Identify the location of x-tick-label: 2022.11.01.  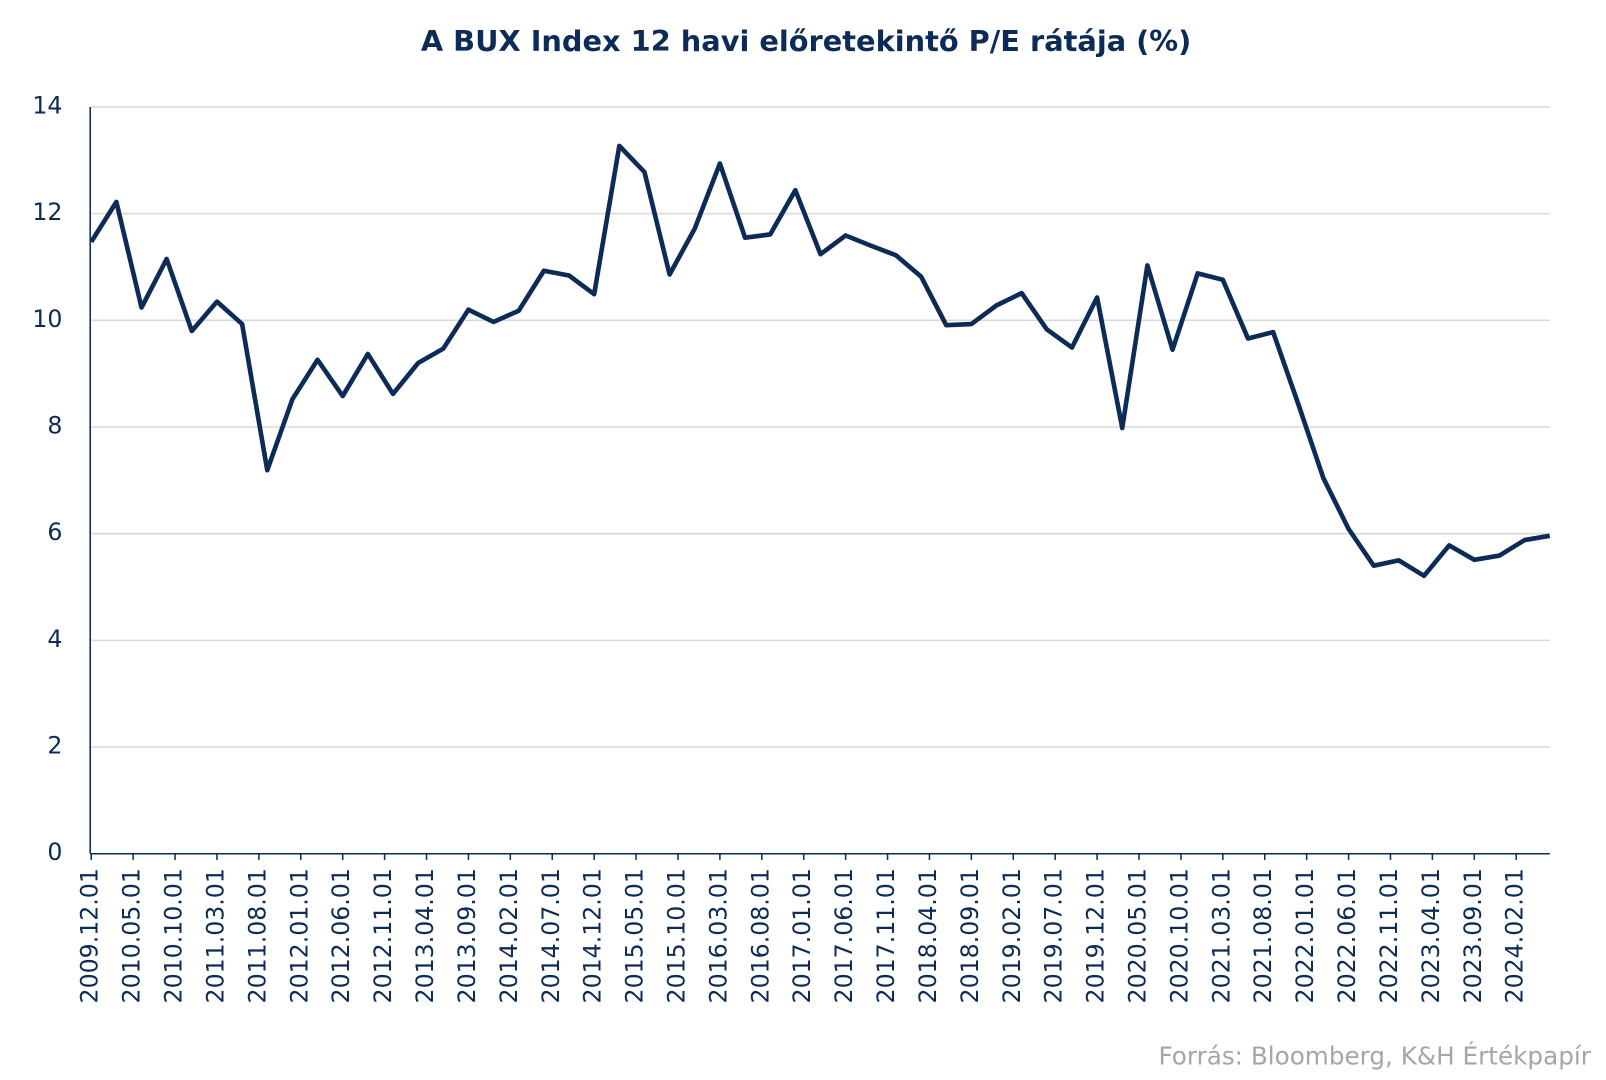
(1389, 935).